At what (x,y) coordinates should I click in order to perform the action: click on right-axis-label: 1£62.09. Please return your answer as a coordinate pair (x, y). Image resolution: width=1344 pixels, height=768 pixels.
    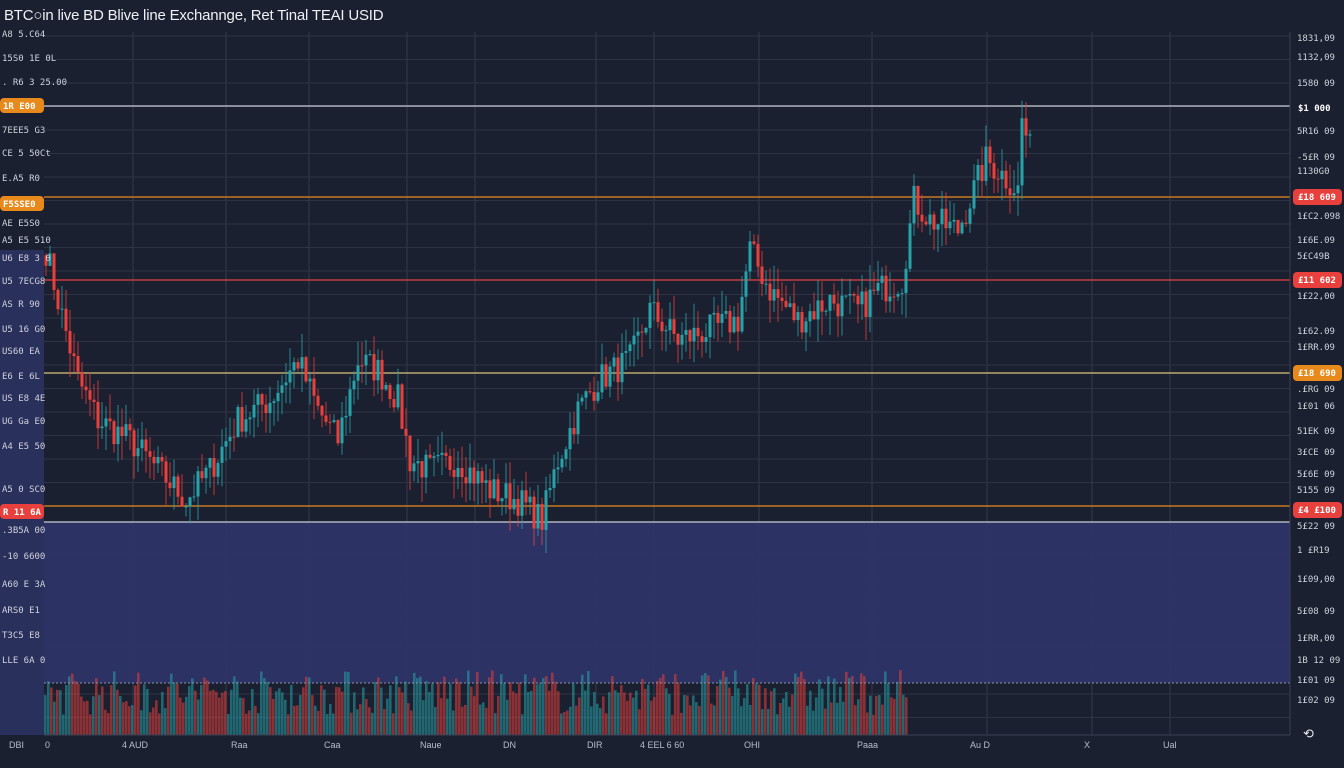
    Looking at the image, I should click on (1316, 332).